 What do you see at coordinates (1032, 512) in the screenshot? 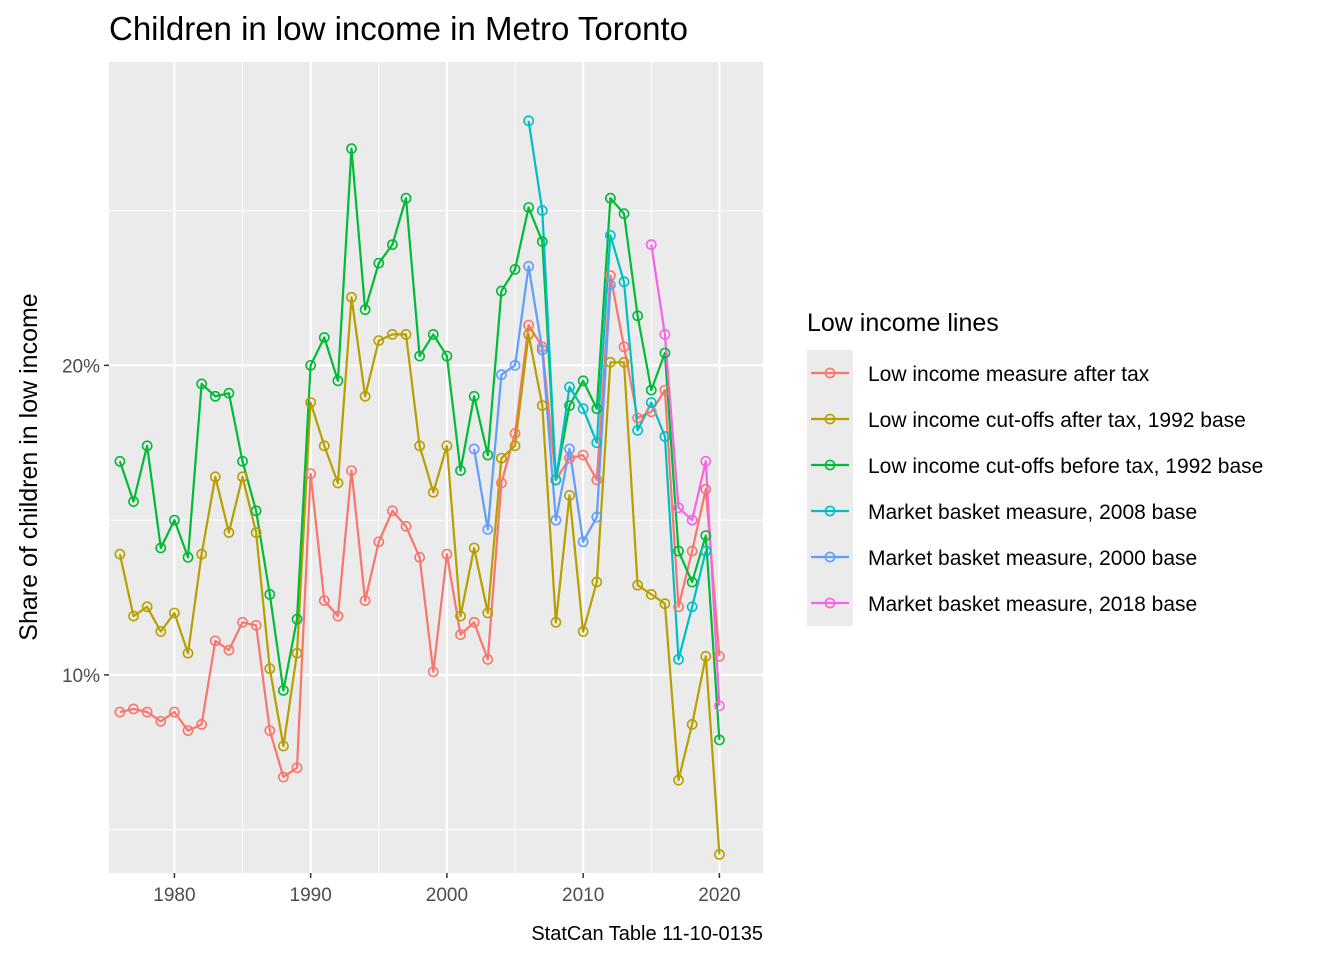
I see `legend-label: Market basket measure, 2008 base` at bounding box center [1032, 512].